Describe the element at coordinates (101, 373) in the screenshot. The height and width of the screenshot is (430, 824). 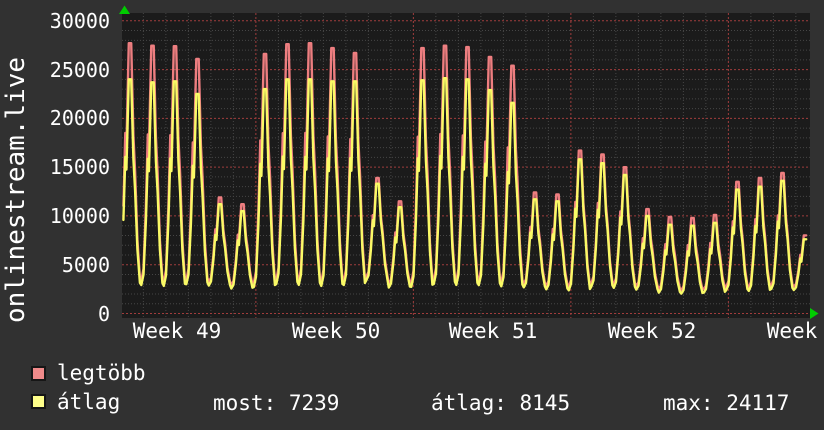
I see `legend-label-legtobb: legtöbb` at that location.